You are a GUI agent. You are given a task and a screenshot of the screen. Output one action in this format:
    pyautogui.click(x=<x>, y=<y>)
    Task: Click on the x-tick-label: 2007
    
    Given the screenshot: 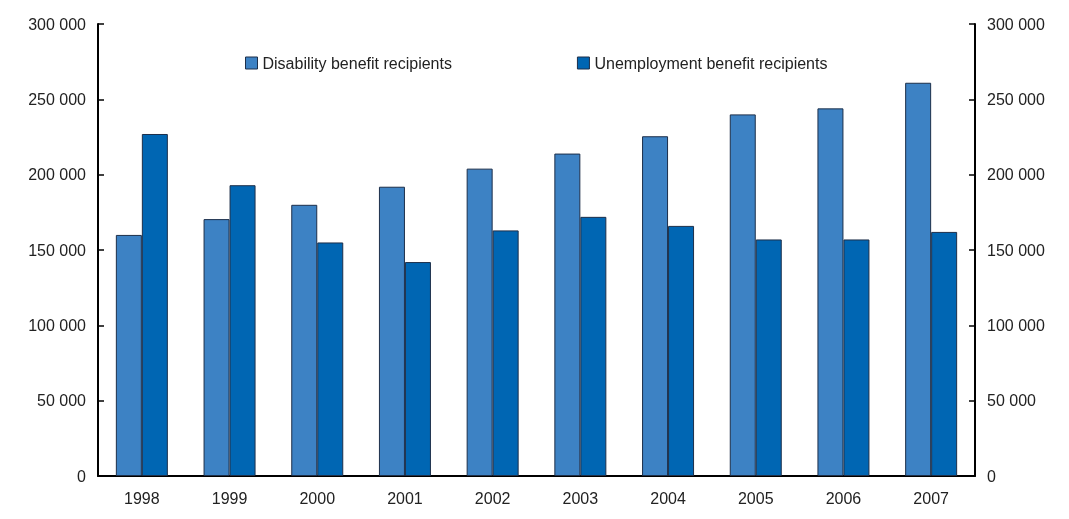 What is the action you would take?
    pyautogui.click(x=931, y=498)
    